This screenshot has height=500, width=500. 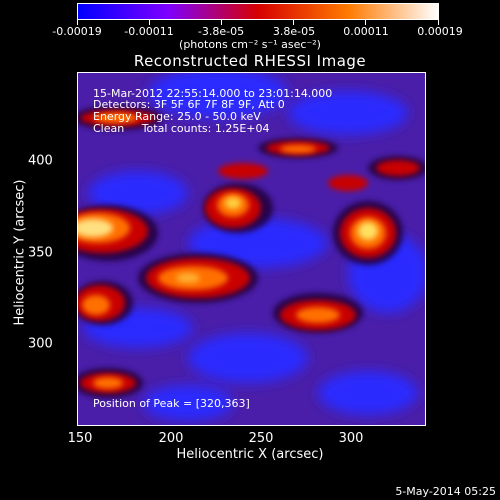 What do you see at coordinates (171, 438) in the screenshot?
I see `x-tick-label: 200` at bounding box center [171, 438].